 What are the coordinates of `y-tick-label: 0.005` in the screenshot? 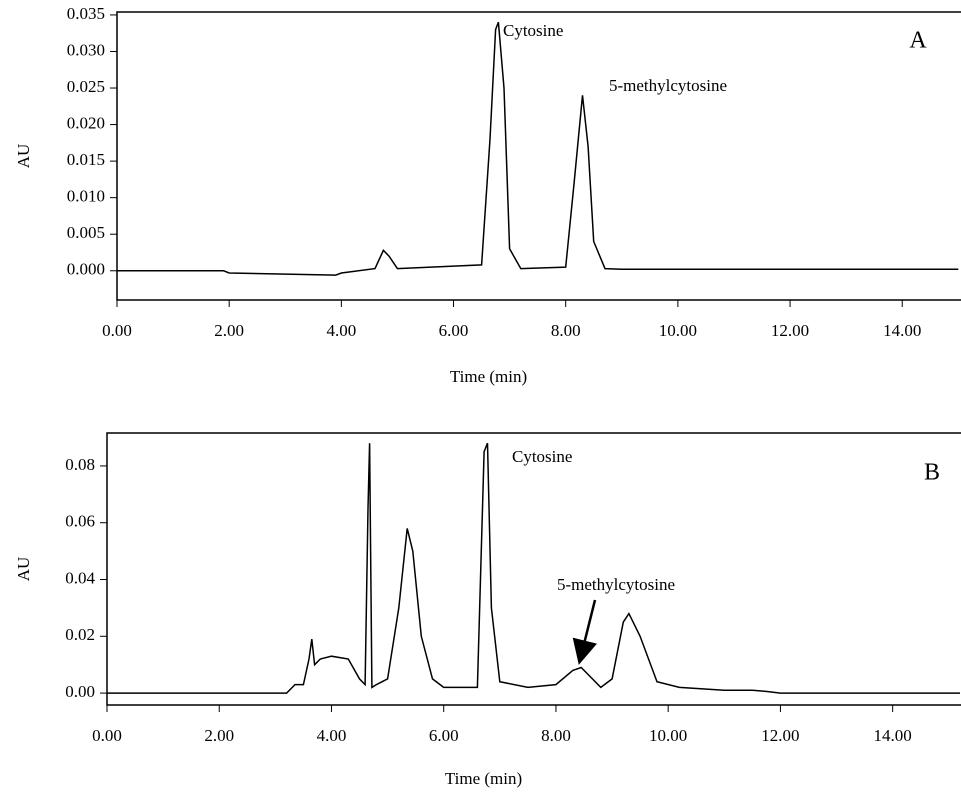 It's located at (86, 232).